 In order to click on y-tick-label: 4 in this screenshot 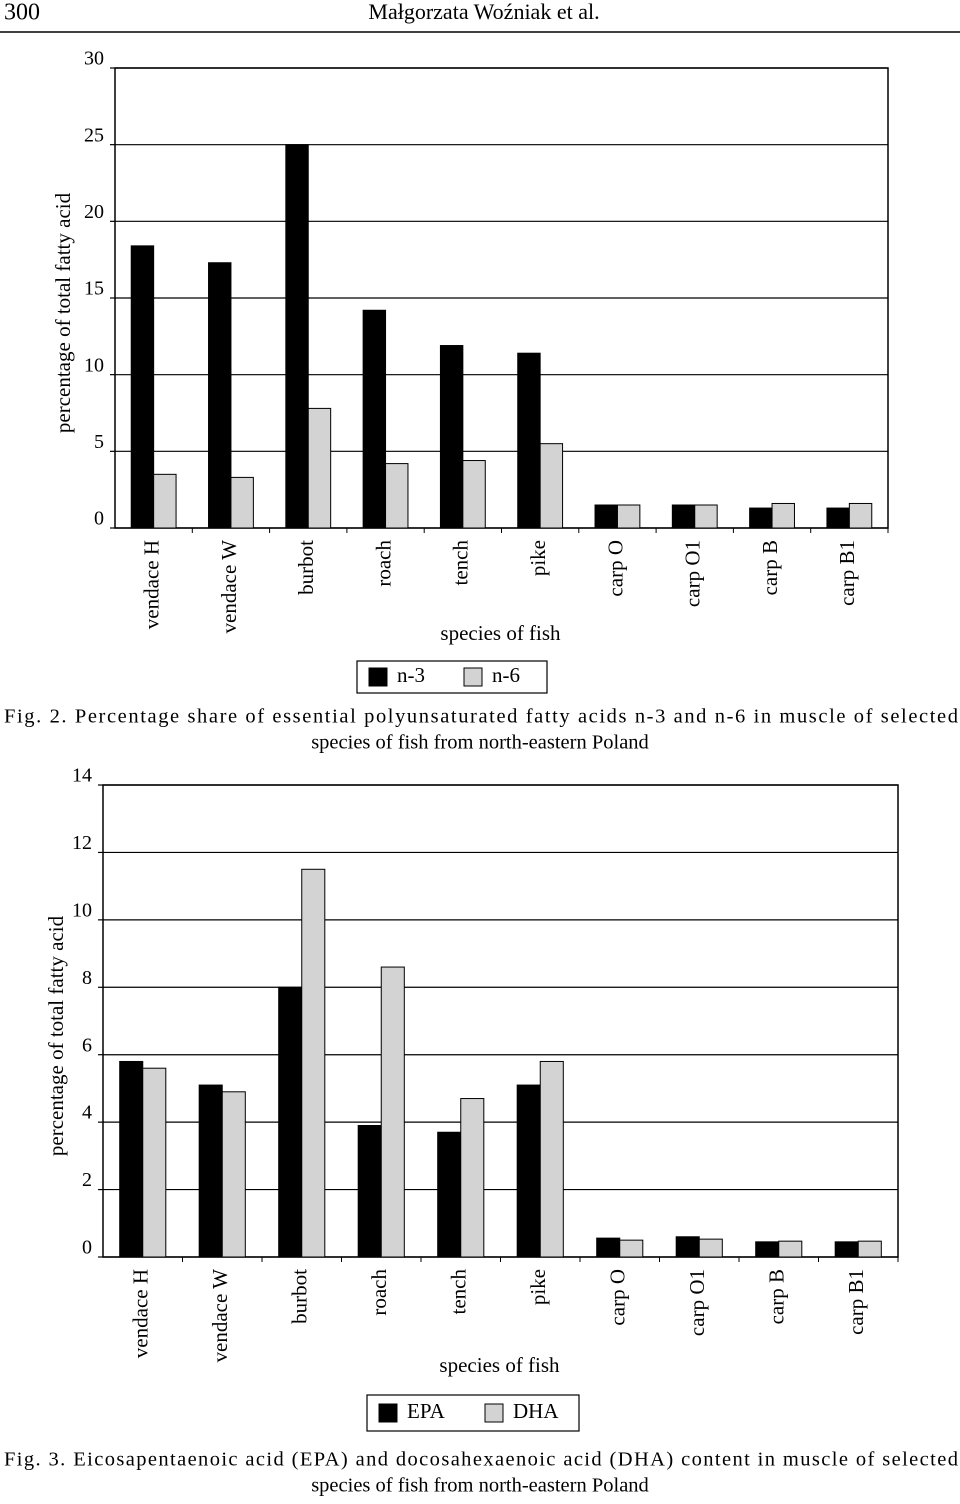, I will do `click(87, 1113)`.